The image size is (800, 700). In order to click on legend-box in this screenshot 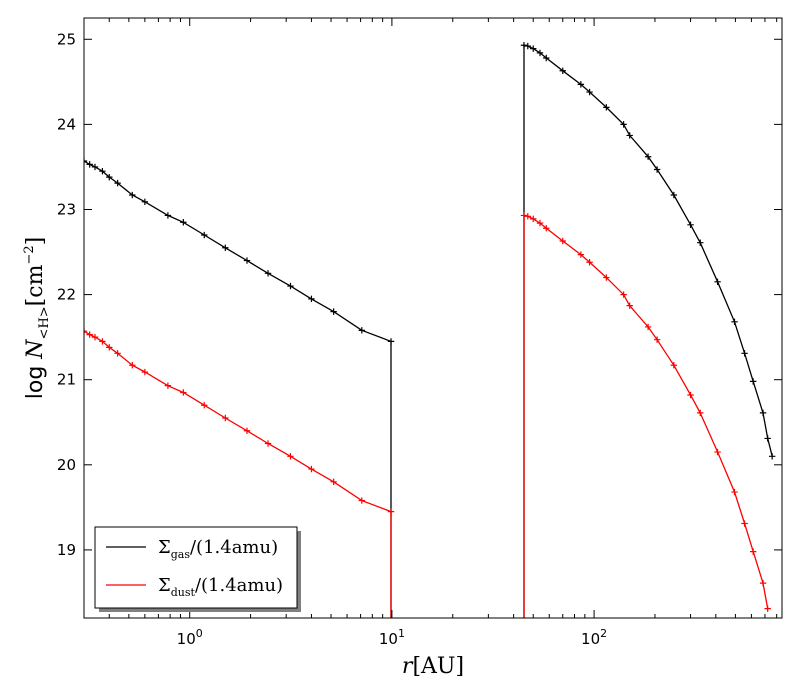, I will do `click(196, 567)`.